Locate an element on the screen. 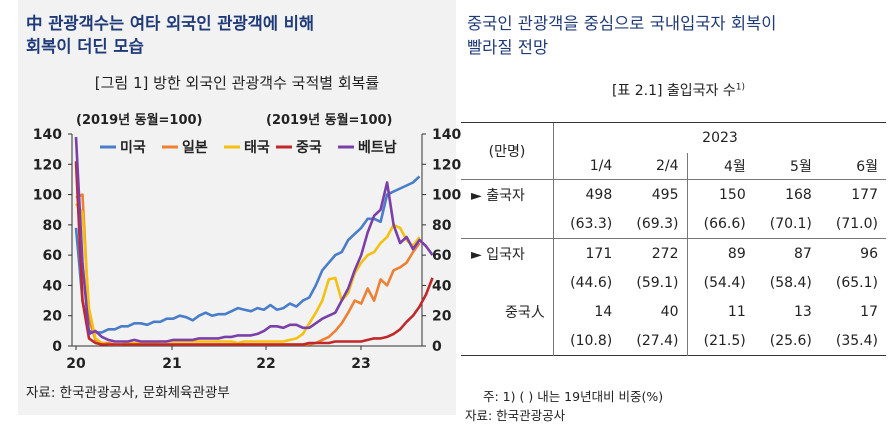  column-header: 6월 is located at coordinates (867, 167).